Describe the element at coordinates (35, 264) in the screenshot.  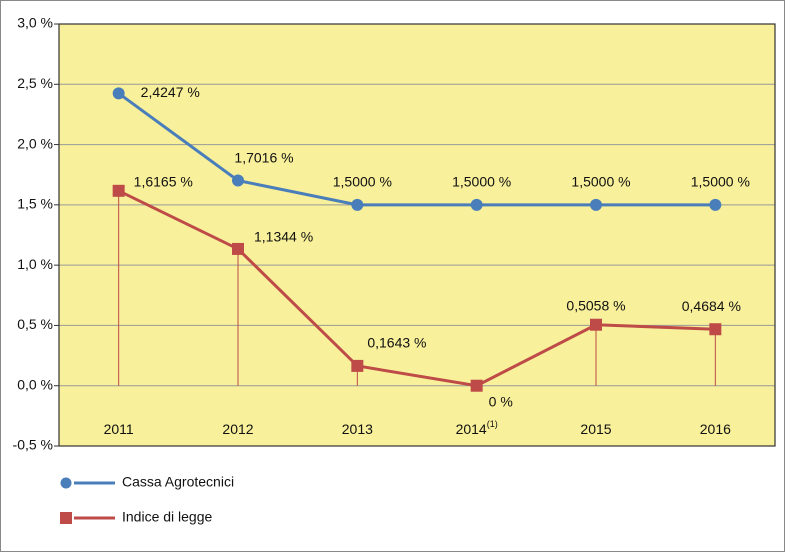
I see `y-tick-label: 1,0 %` at that location.